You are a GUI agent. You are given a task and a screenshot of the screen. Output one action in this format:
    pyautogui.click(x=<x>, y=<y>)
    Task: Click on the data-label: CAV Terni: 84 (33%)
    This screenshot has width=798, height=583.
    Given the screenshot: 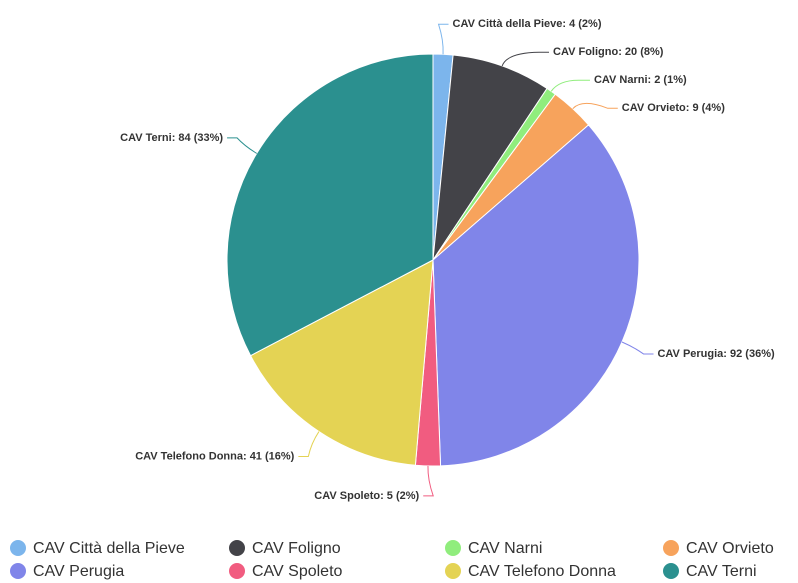 What is the action you would take?
    pyautogui.click(x=171, y=138)
    